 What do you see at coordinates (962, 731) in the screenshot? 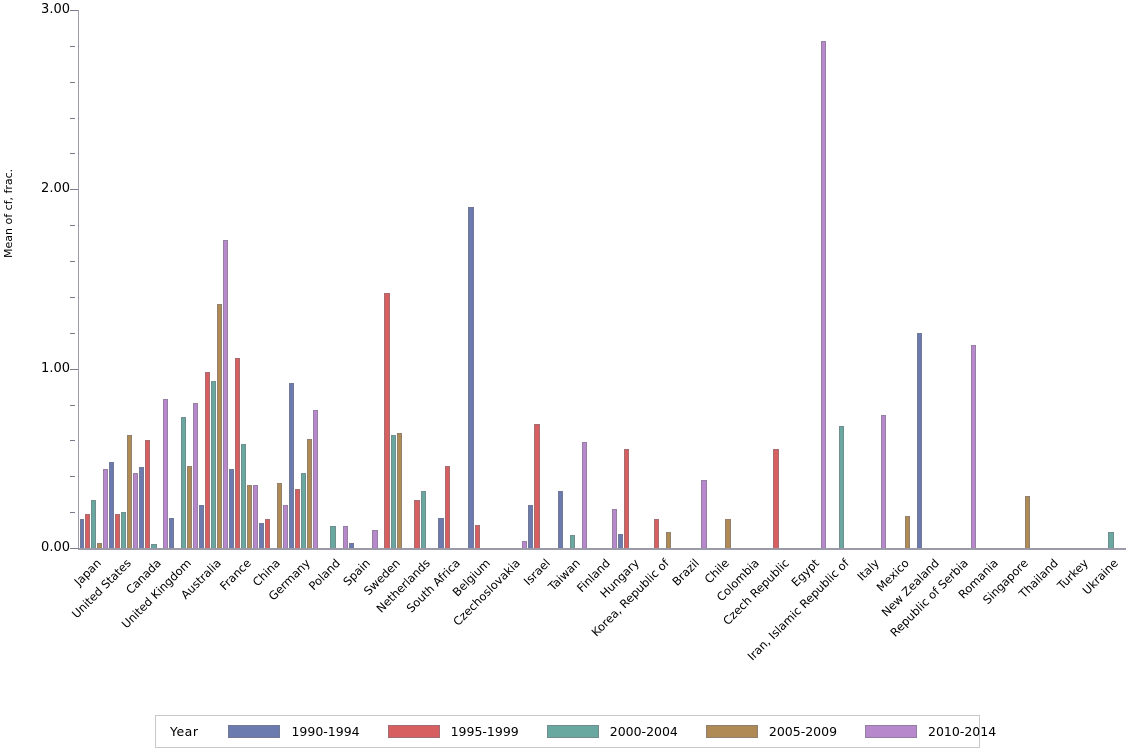
I see `legend-label: 2010-2014` at bounding box center [962, 731].